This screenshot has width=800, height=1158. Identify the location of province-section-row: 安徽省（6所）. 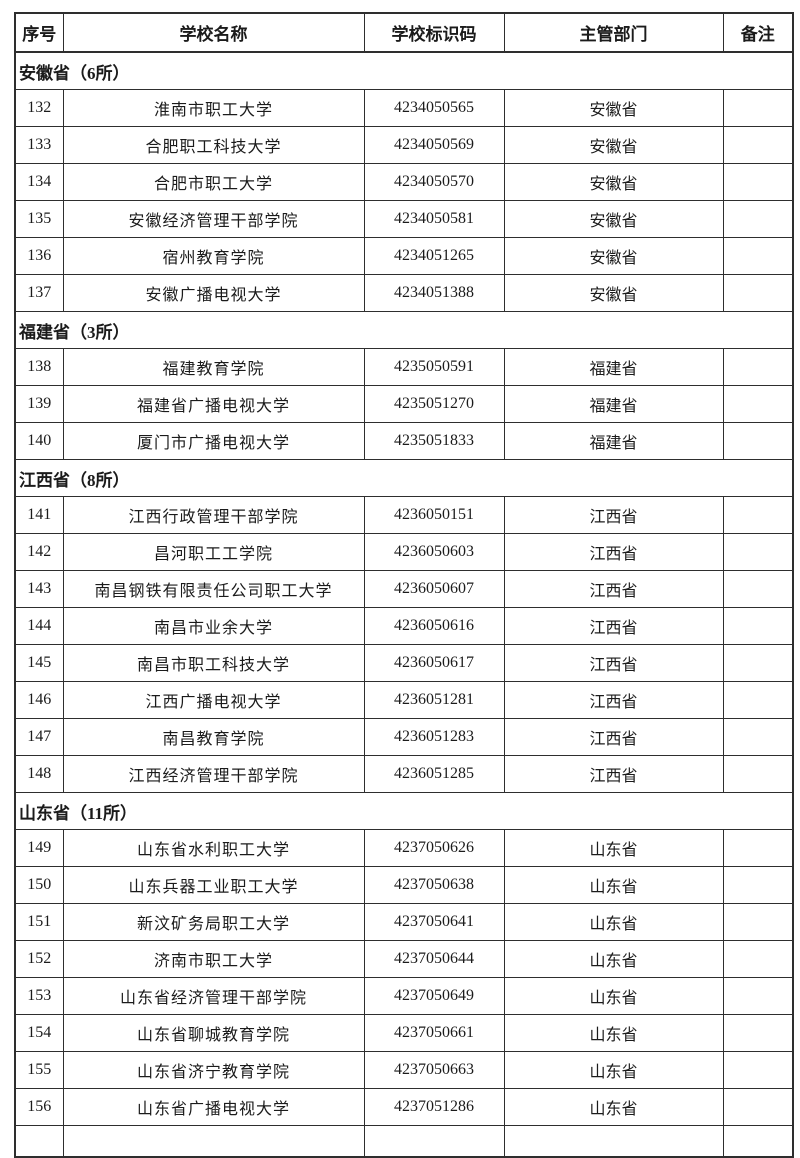
(404, 70).